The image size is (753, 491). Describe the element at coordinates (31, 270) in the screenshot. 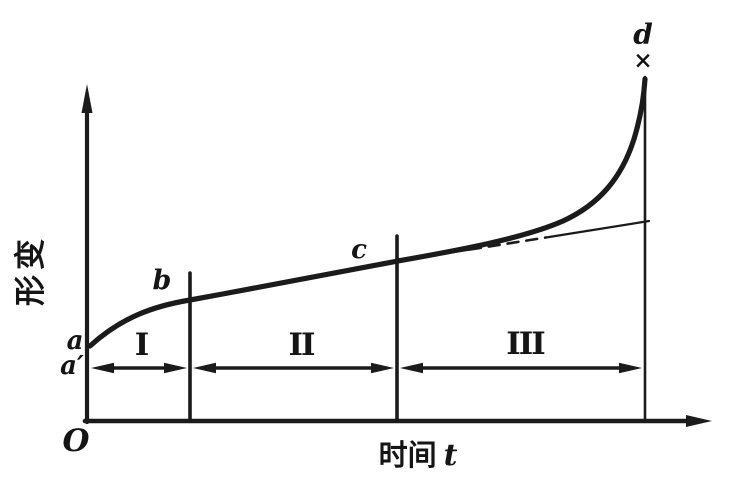

I see `y-axis-label: 形变` at that location.